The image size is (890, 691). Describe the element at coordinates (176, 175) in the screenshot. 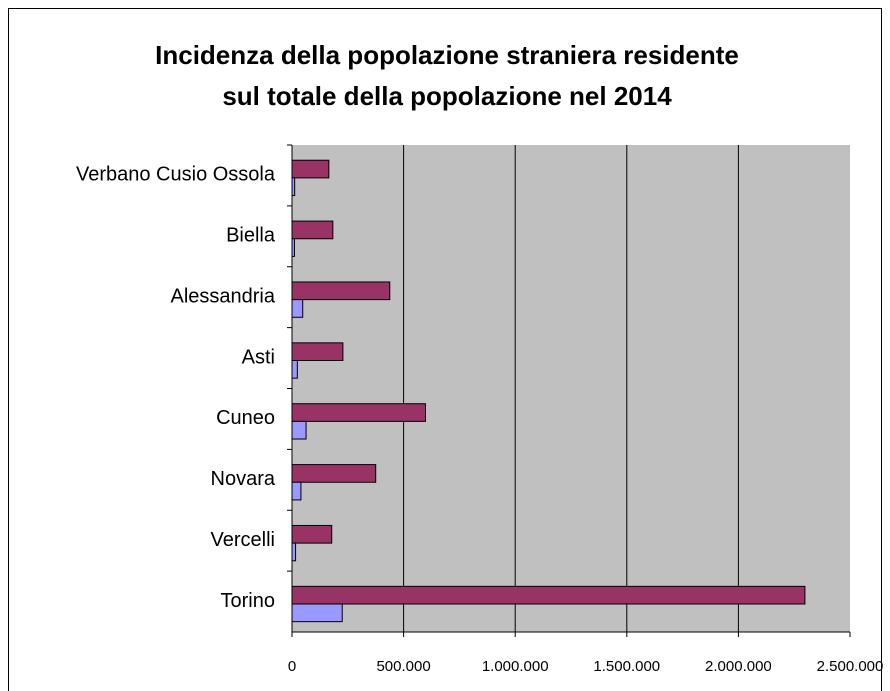

I see `y-tick-label: Verbano Cusio Ossola` at that location.